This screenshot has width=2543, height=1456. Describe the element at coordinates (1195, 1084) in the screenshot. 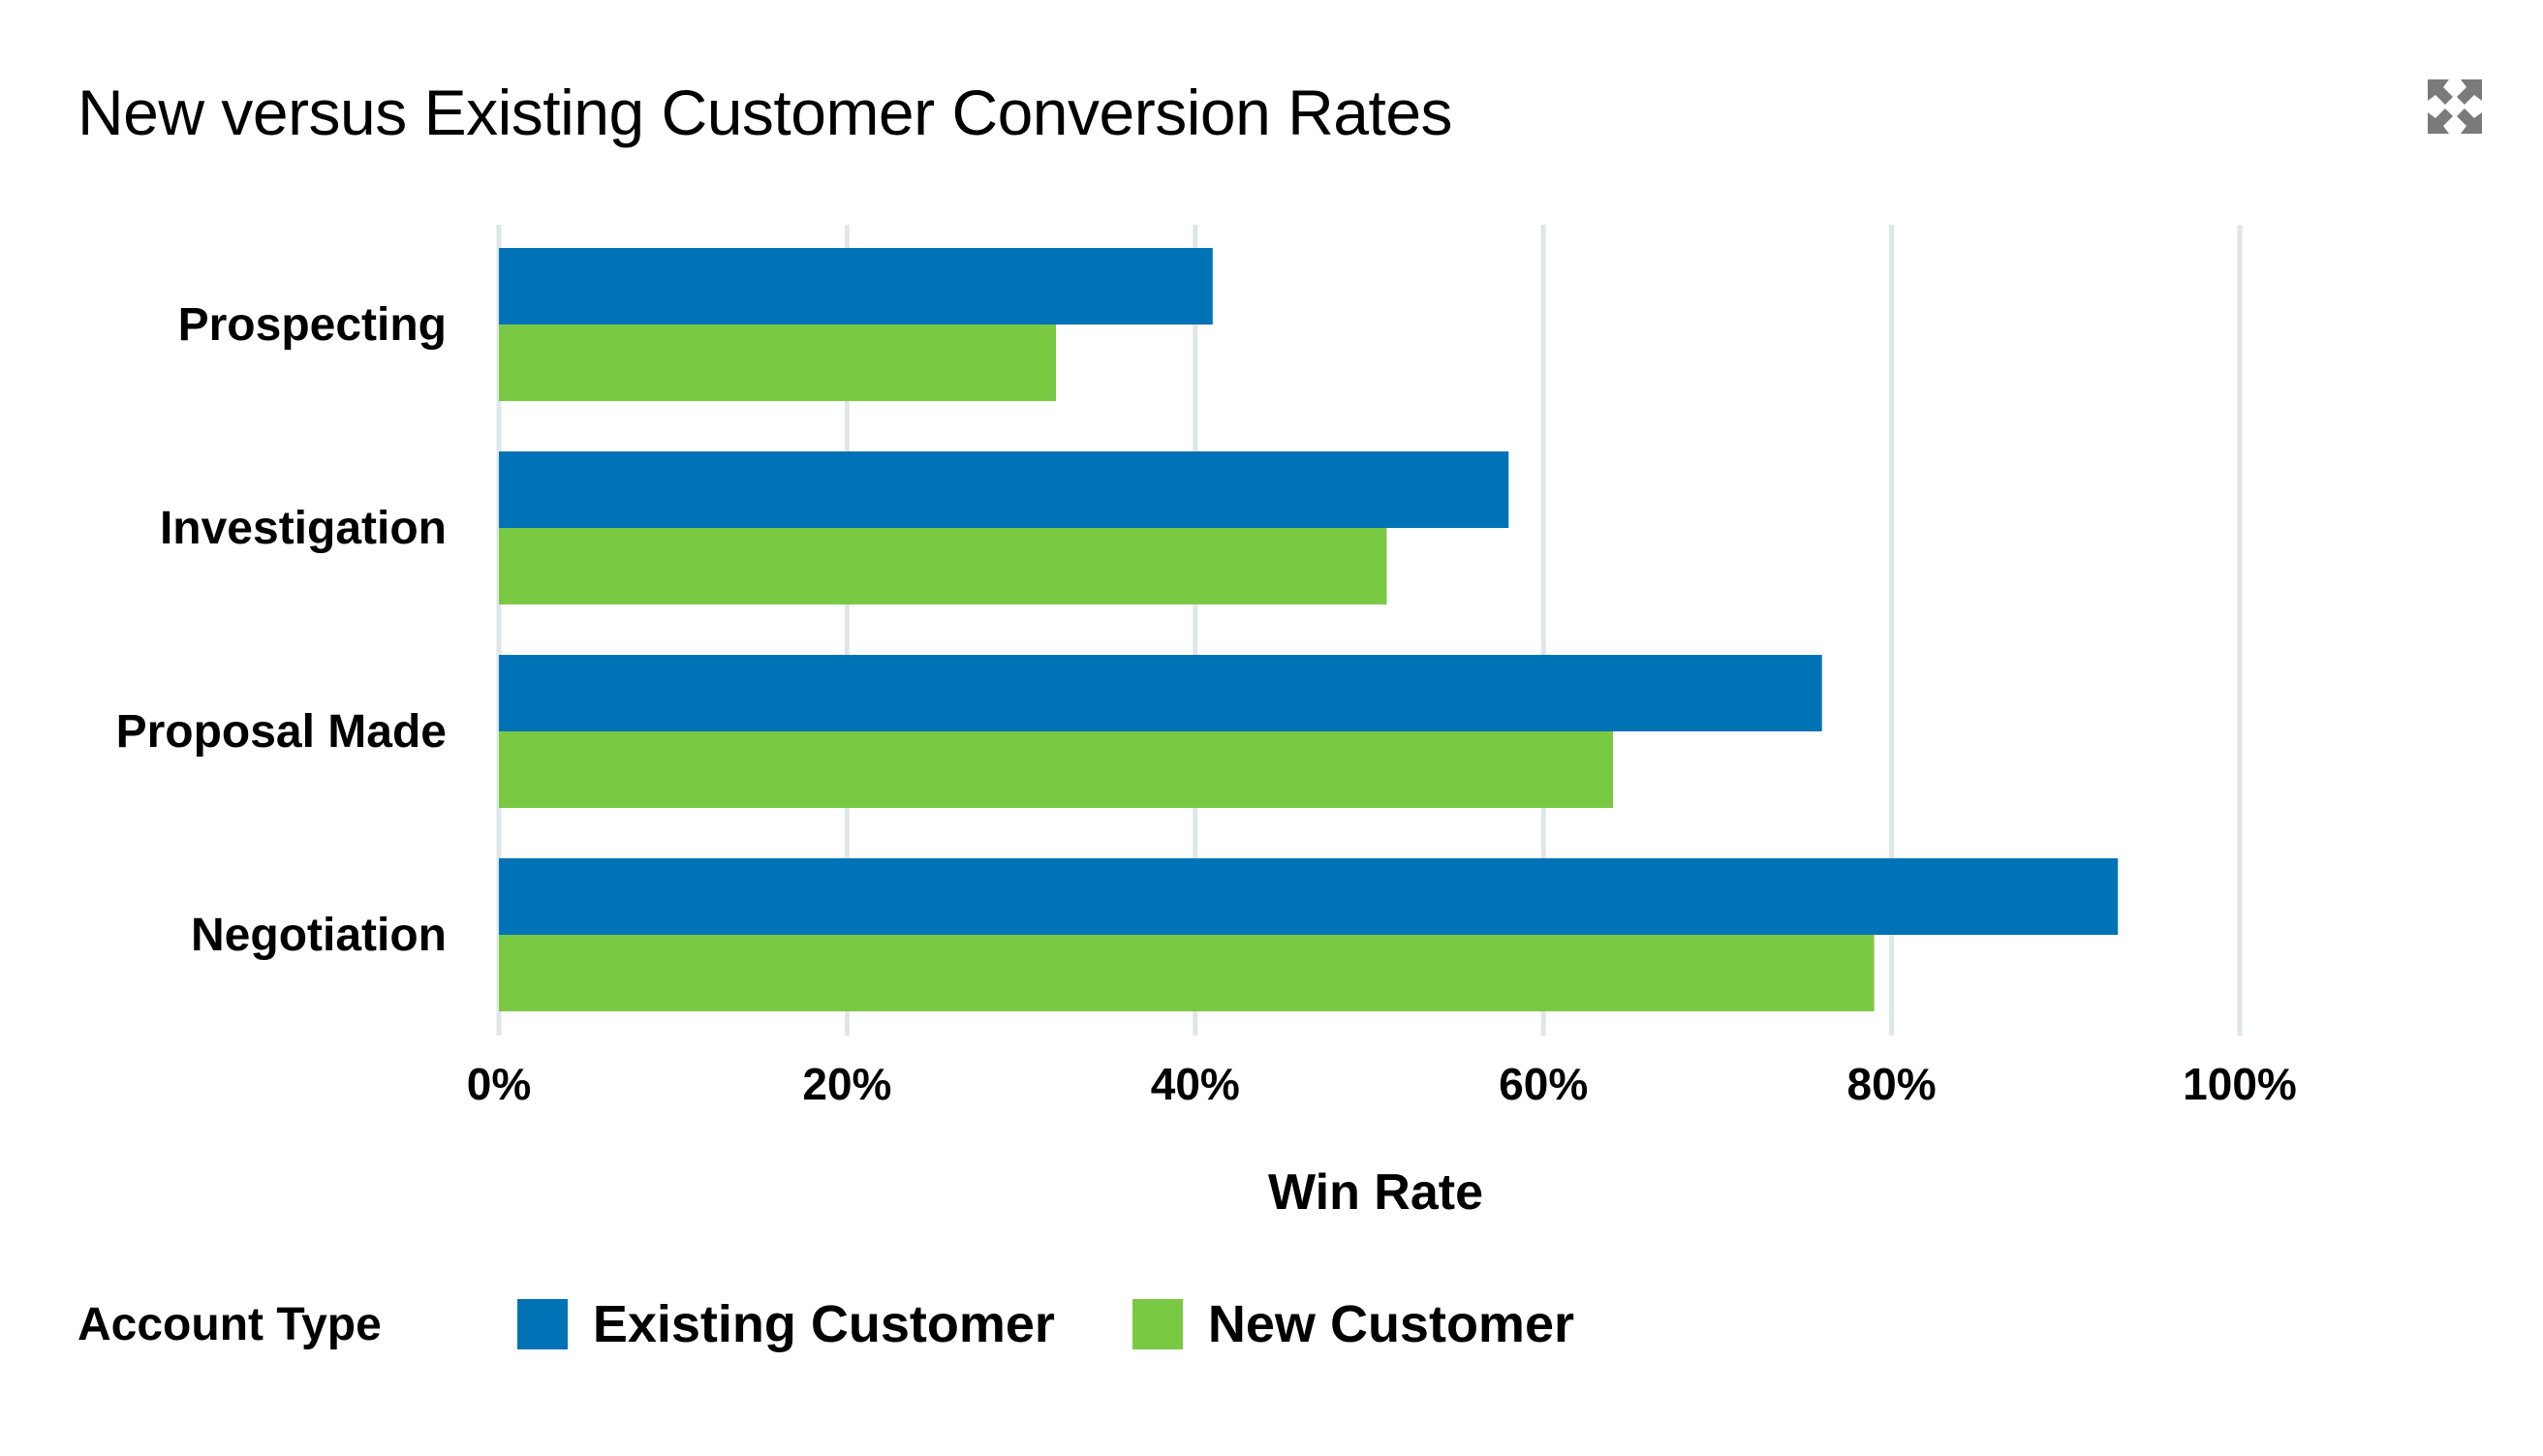

I see `x-tick-label: 40%` at that location.